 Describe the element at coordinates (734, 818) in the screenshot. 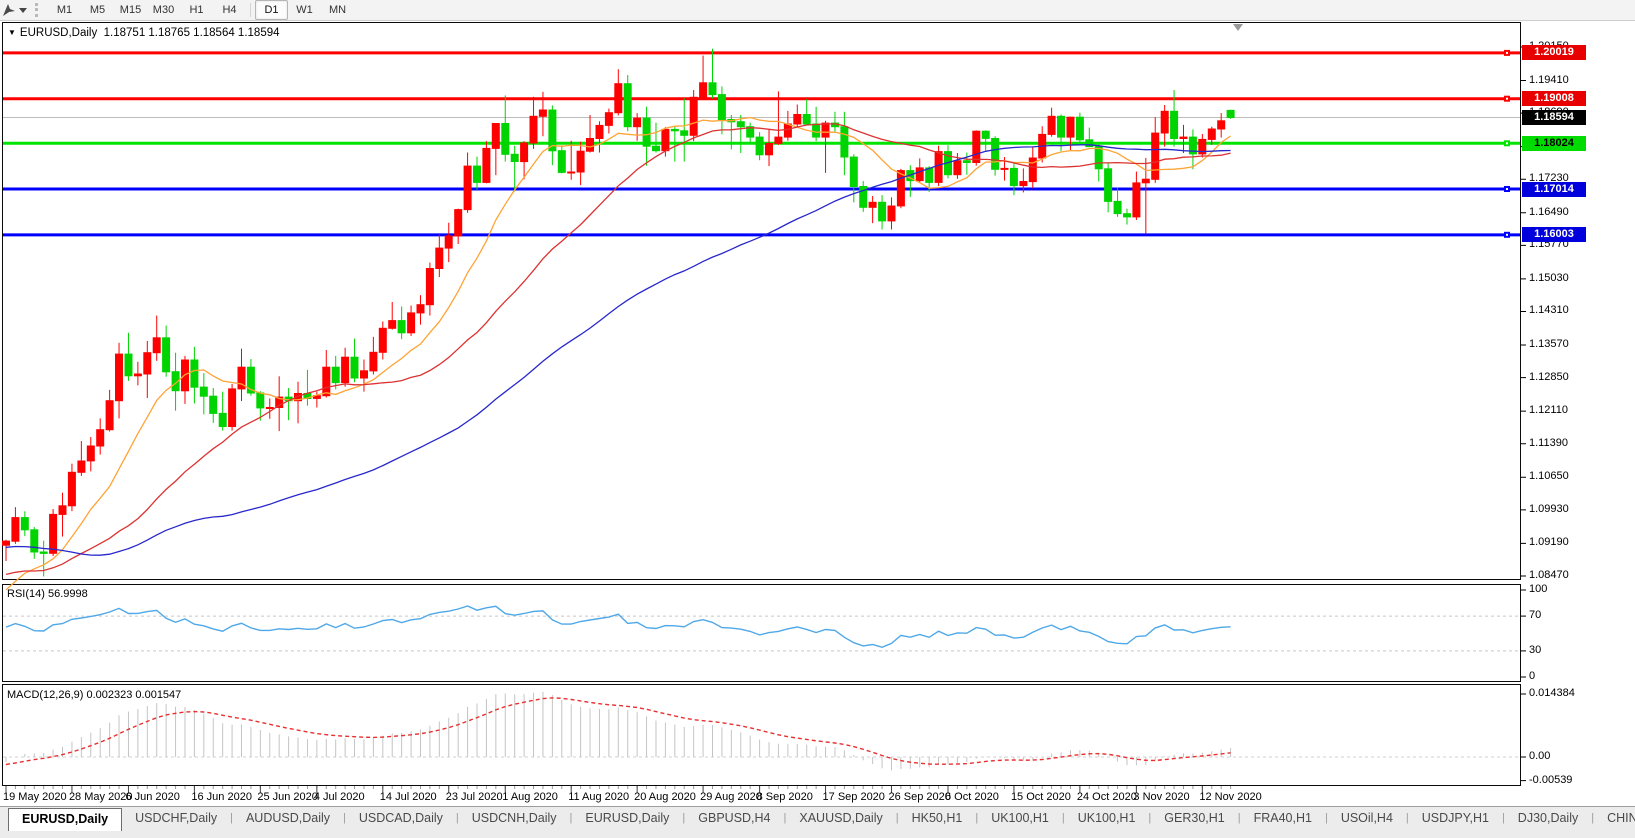

I see `chart-tab-gbpusd-h4: GBPUSD,H4` at that location.